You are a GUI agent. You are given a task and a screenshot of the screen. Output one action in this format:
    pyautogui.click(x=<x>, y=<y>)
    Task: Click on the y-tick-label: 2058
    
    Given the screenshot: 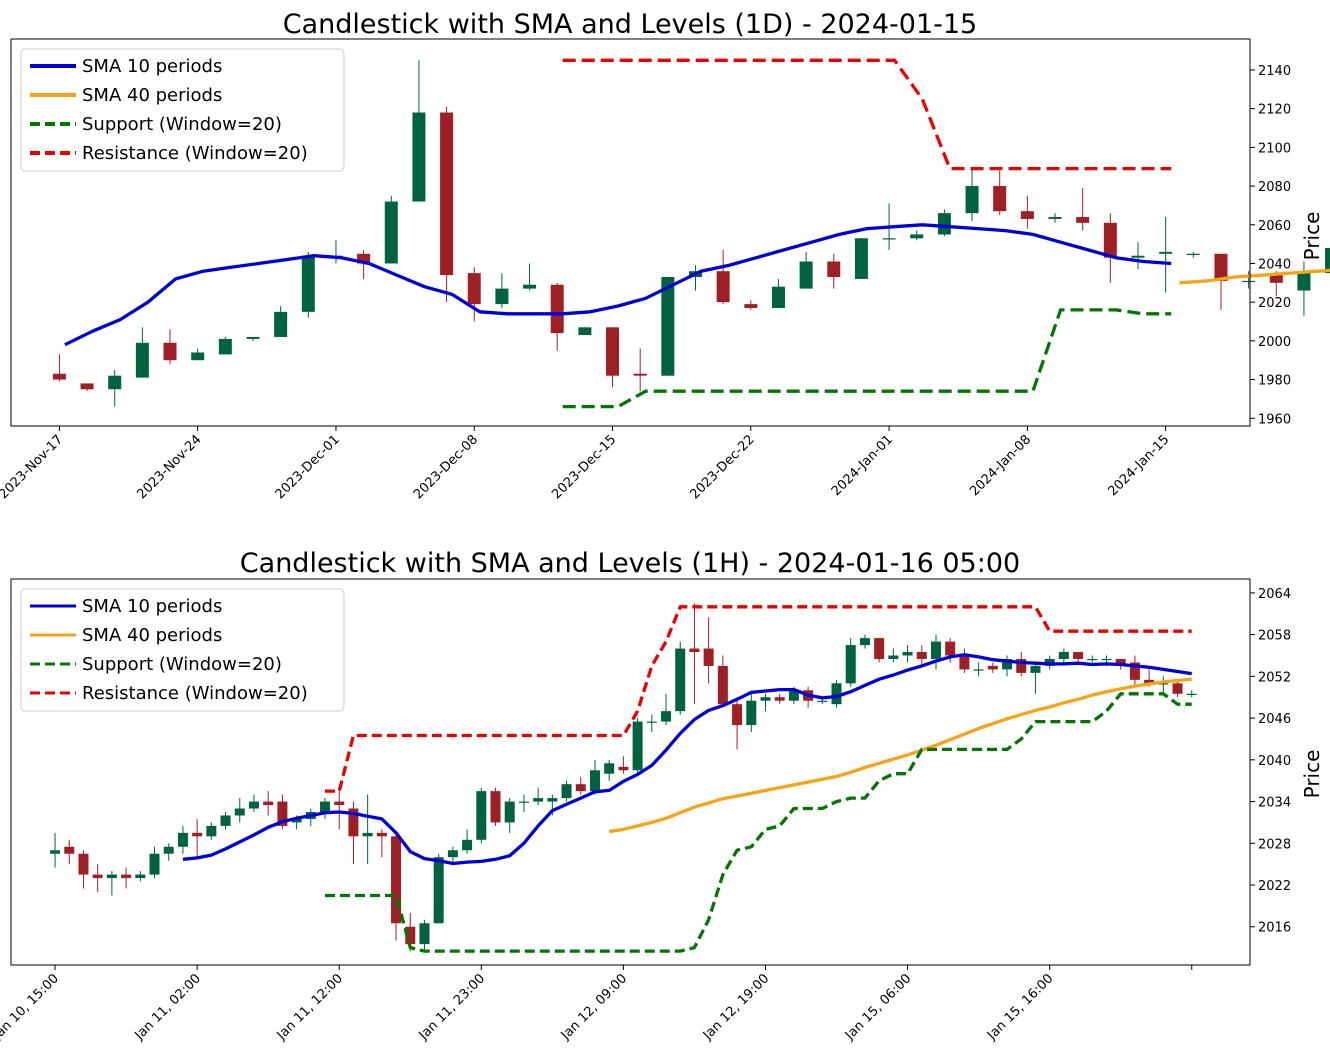 What is the action you would take?
    pyautogui.click(x=1274, y=636)
    